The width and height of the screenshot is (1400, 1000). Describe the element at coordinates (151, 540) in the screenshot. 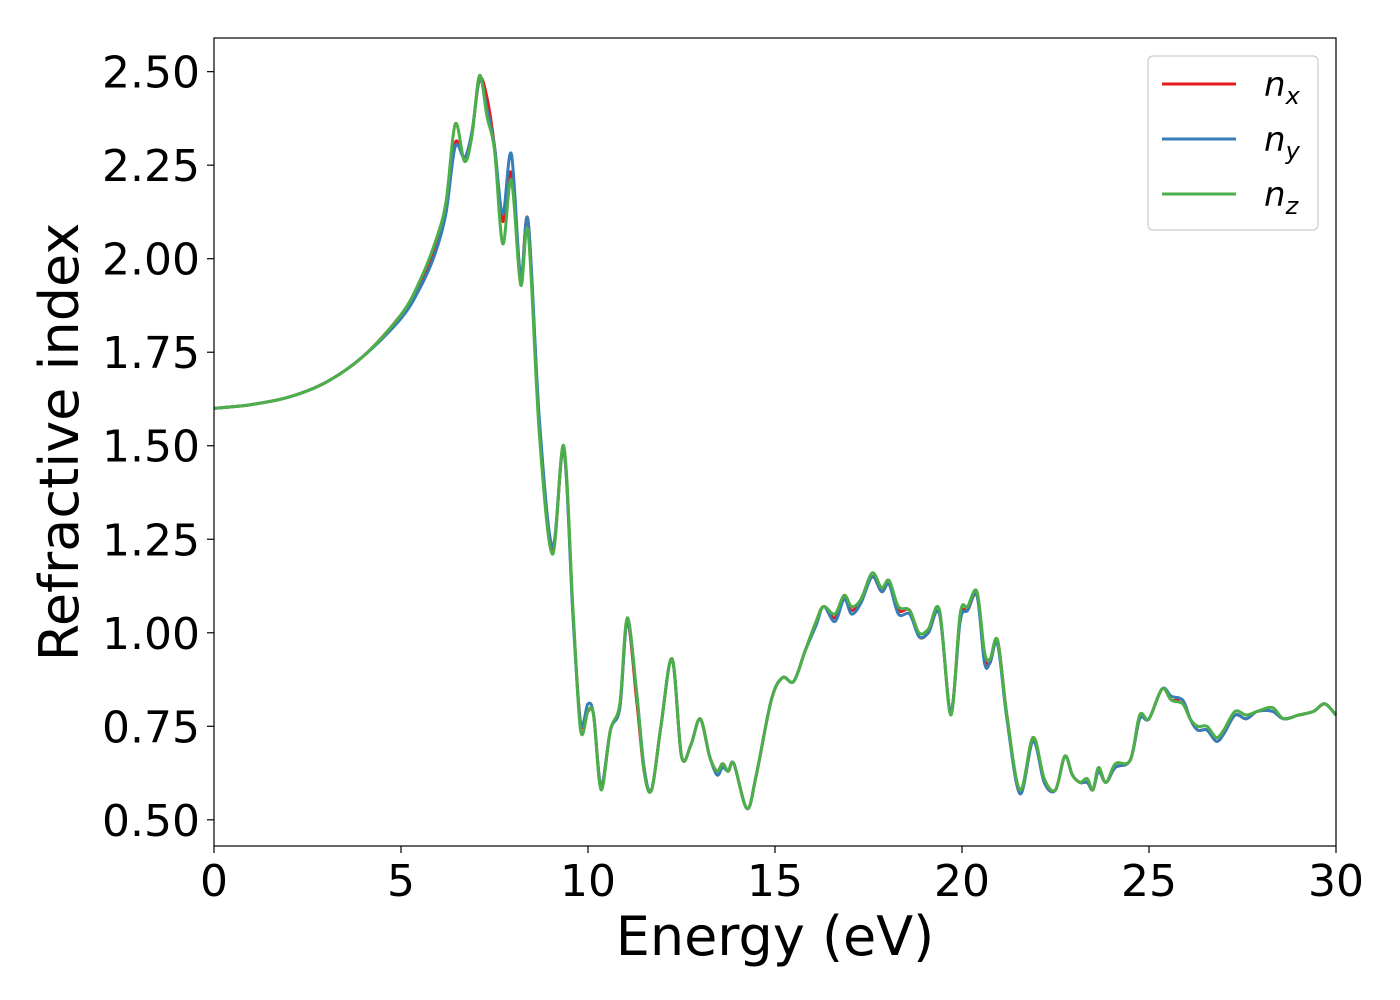

I see `y-tick-label: 1.25` at that location.